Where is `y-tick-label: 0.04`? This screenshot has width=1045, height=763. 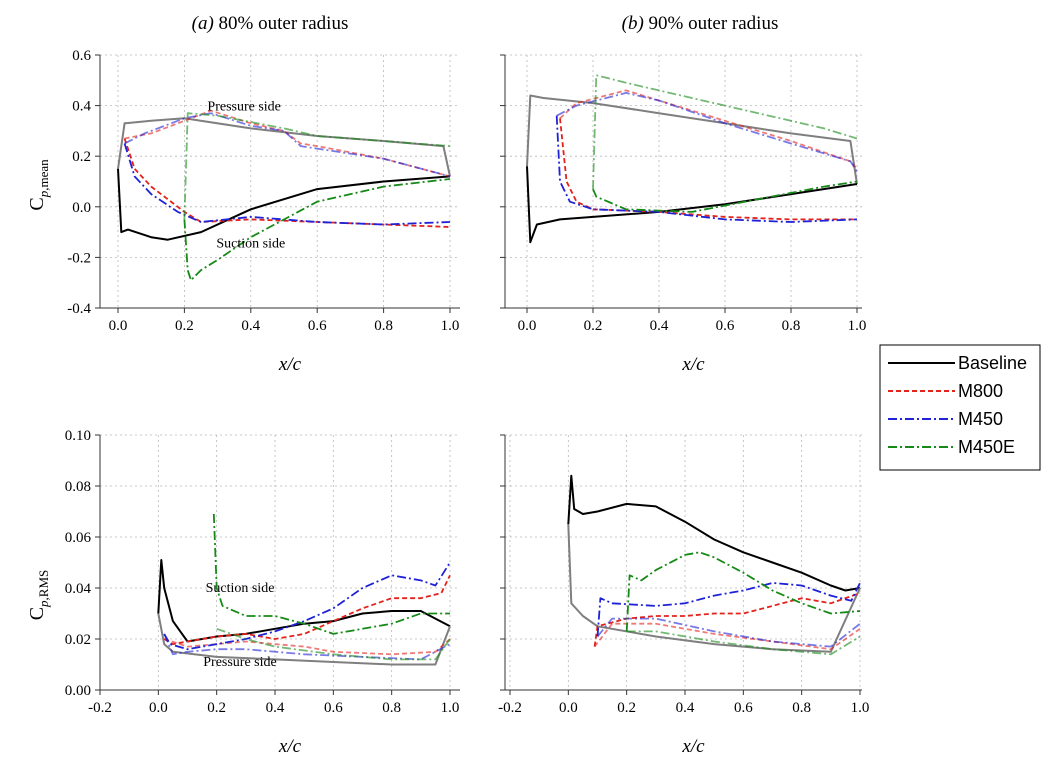 y-tick-label: 0.04 is located at coordinates (78, 589).